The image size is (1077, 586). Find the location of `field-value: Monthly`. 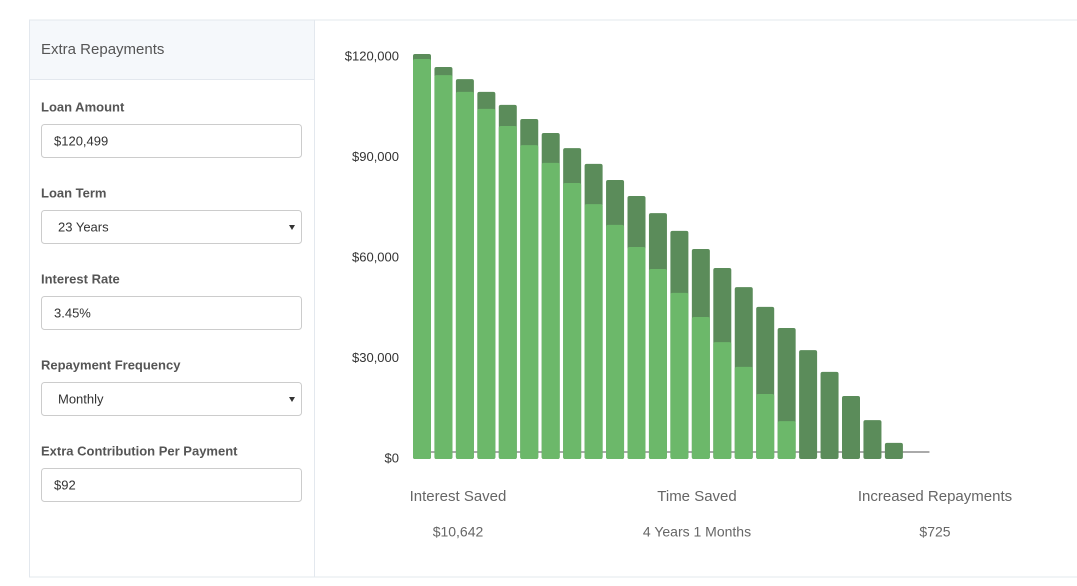

field-value: Monthly is located at coordinates (81, 398).